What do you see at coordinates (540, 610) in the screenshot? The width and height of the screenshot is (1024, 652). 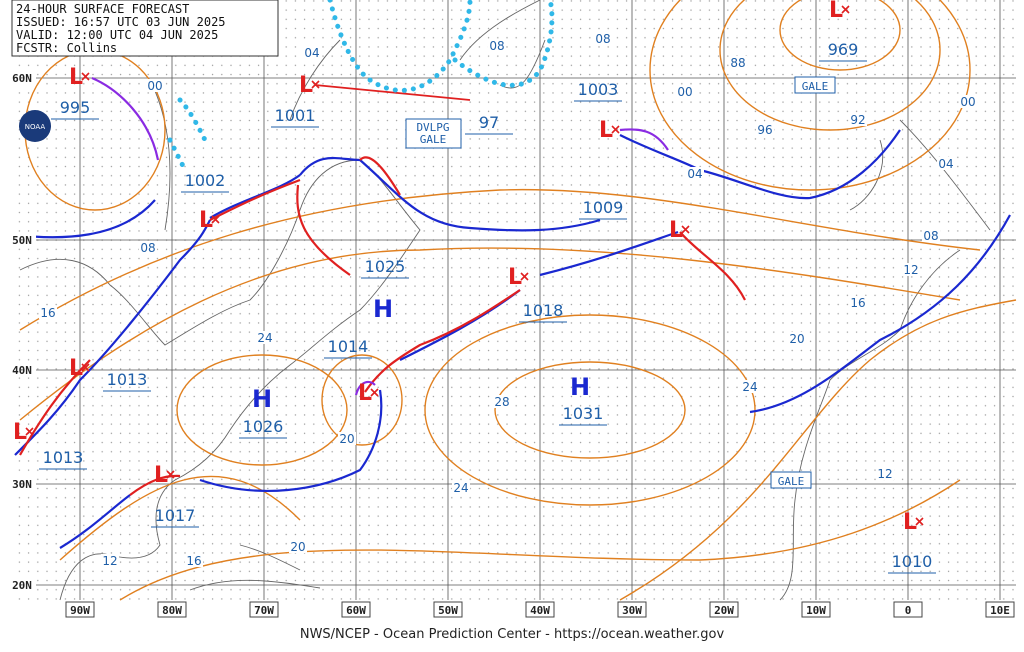 I see `lon-label: 40W` at bounding box center [540, 610].